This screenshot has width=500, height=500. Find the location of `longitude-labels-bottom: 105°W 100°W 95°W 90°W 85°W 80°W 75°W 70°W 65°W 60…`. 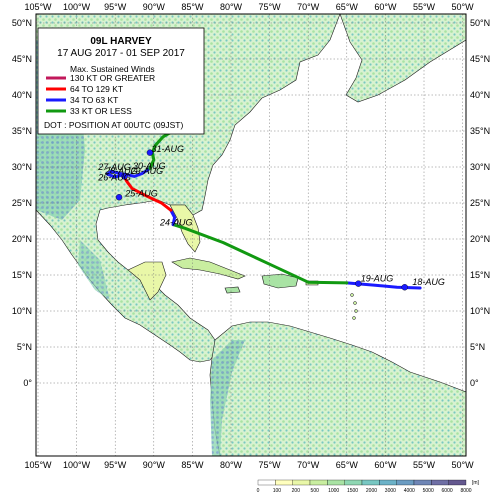

longitude-labels-bottom: 105°W 100°W 95°W 90°W 85°W 80°W 75°W 70°W 65°W 60… is located at coordinates (249, 465).